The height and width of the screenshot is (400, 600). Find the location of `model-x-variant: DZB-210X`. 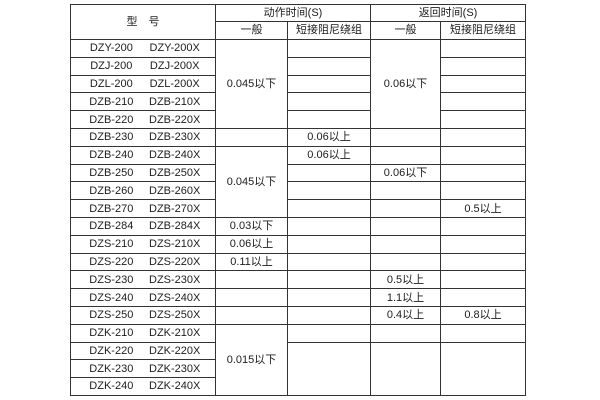

model-x-variant: DZB-210X is located at coordinates (175, 101).